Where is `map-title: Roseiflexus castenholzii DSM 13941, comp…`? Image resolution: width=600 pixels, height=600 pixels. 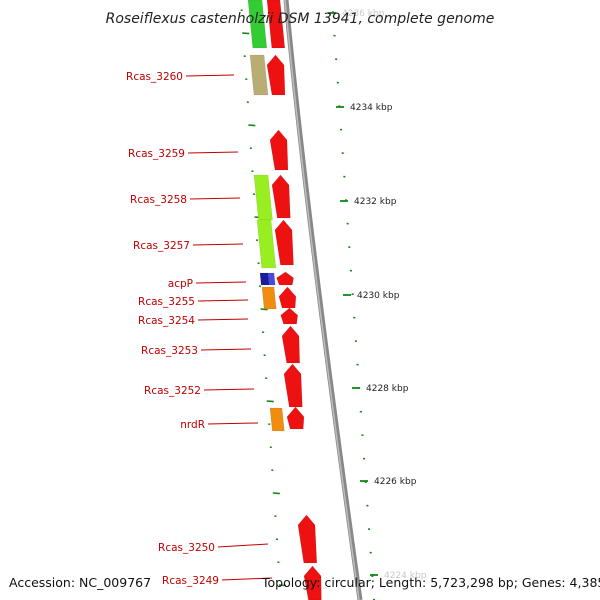
map-title: Roseiflexus castenholzii DSM 13941, comp… is located at coordinates (300, 19).